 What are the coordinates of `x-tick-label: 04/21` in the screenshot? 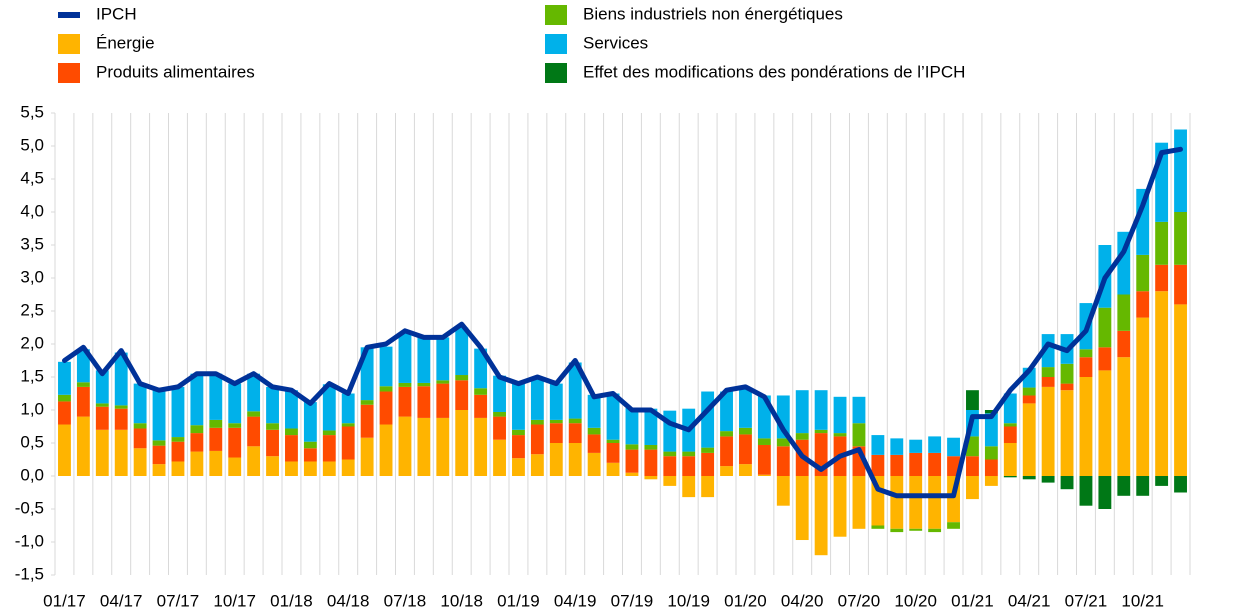 It's located at (1029, 600).